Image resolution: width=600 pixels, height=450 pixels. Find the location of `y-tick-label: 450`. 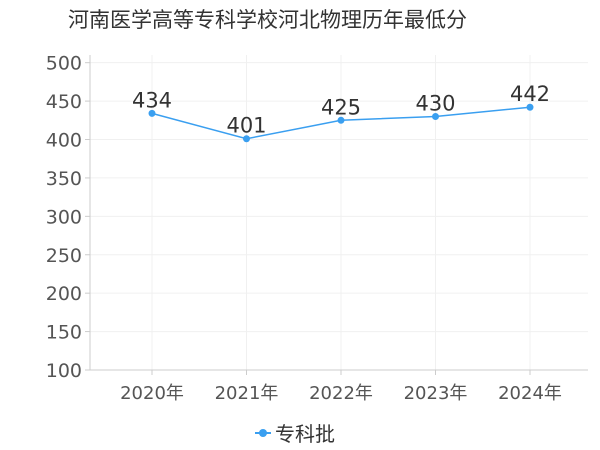

y-tick-label: 450 is located at coordinates (64, 102).